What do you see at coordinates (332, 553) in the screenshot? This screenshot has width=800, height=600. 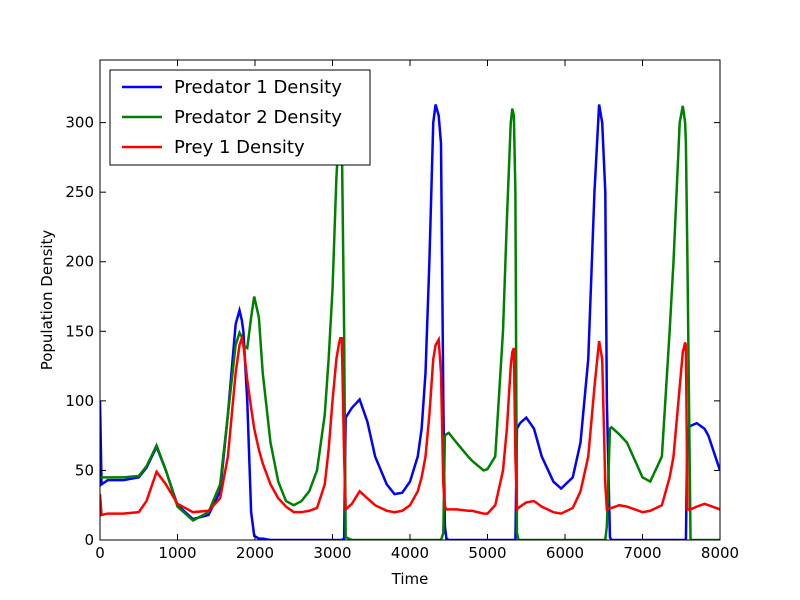 I see `x-tick-label: 3000` at bounding box center [332, 553].